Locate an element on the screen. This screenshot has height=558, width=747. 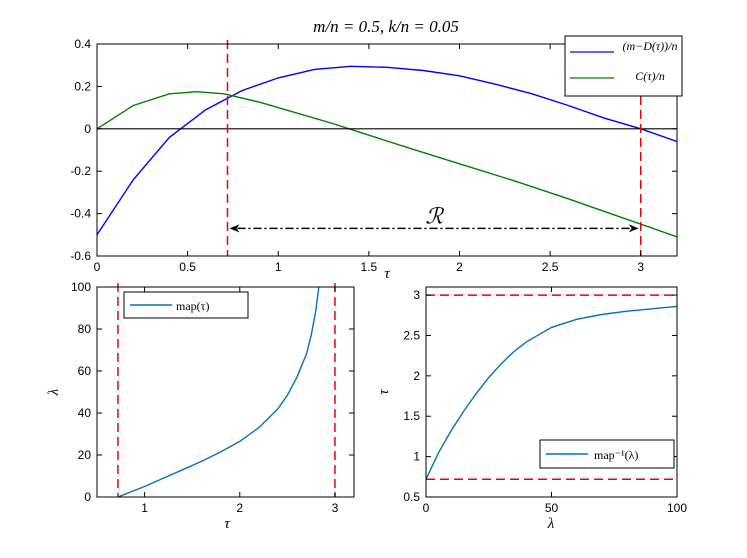
top-ytick-label: -0.4 is located at coordinates (80, 214).